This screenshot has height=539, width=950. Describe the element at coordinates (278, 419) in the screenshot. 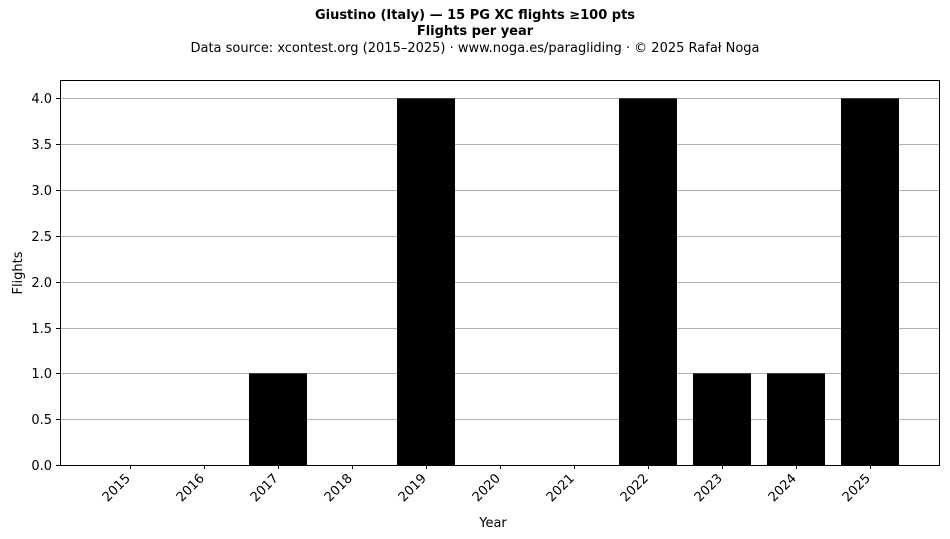

I see `bar-2017` at that location.